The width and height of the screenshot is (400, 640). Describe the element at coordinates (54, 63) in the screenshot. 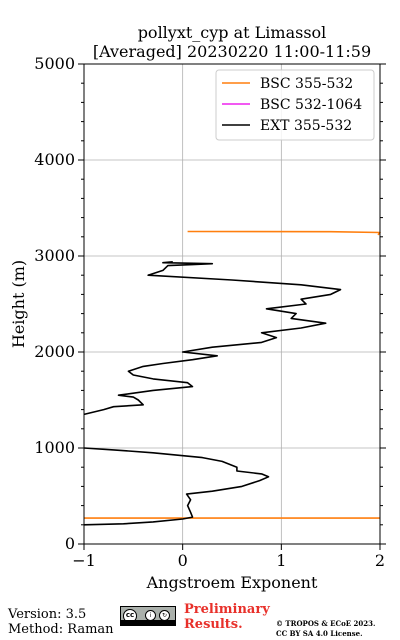

I see `y-tick-label: 5000` at that location.